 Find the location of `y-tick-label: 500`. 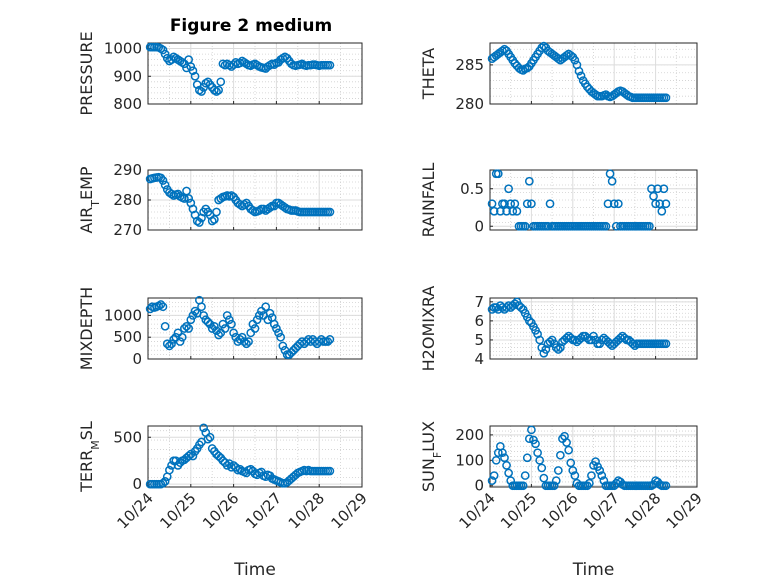

y-tick-label: 500 is located at coordinates (127, 437).